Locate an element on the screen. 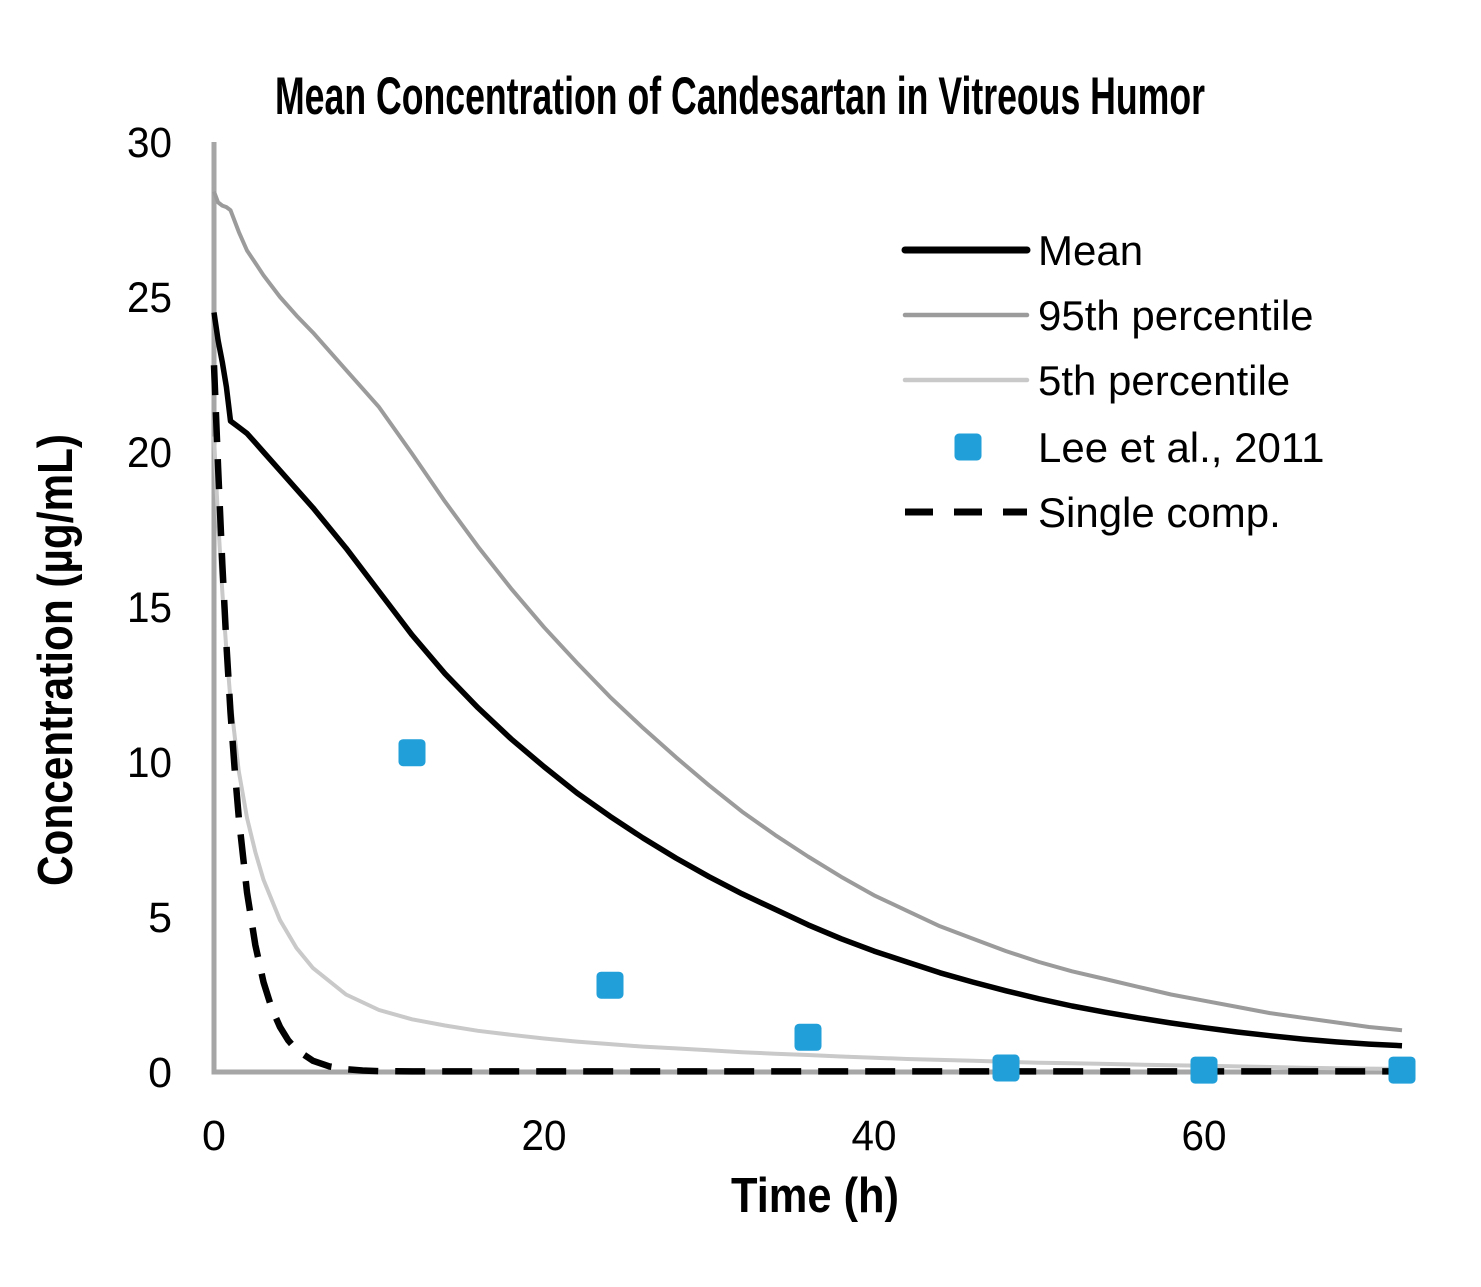  data-point-lee-72h is located at coordinates (1402, 1070).